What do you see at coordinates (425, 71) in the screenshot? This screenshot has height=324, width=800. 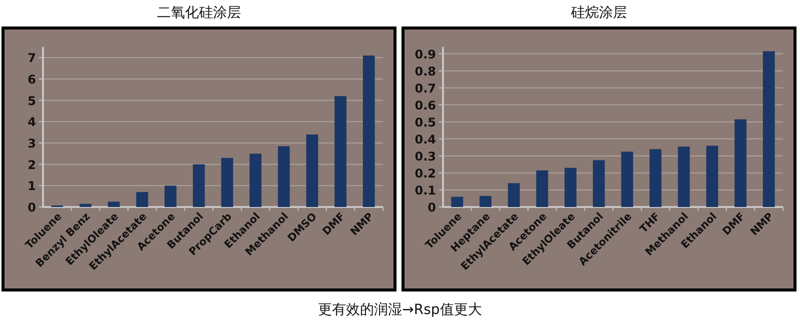 I see `y-tick-label: 0.8` at bounding box center [425, 71].